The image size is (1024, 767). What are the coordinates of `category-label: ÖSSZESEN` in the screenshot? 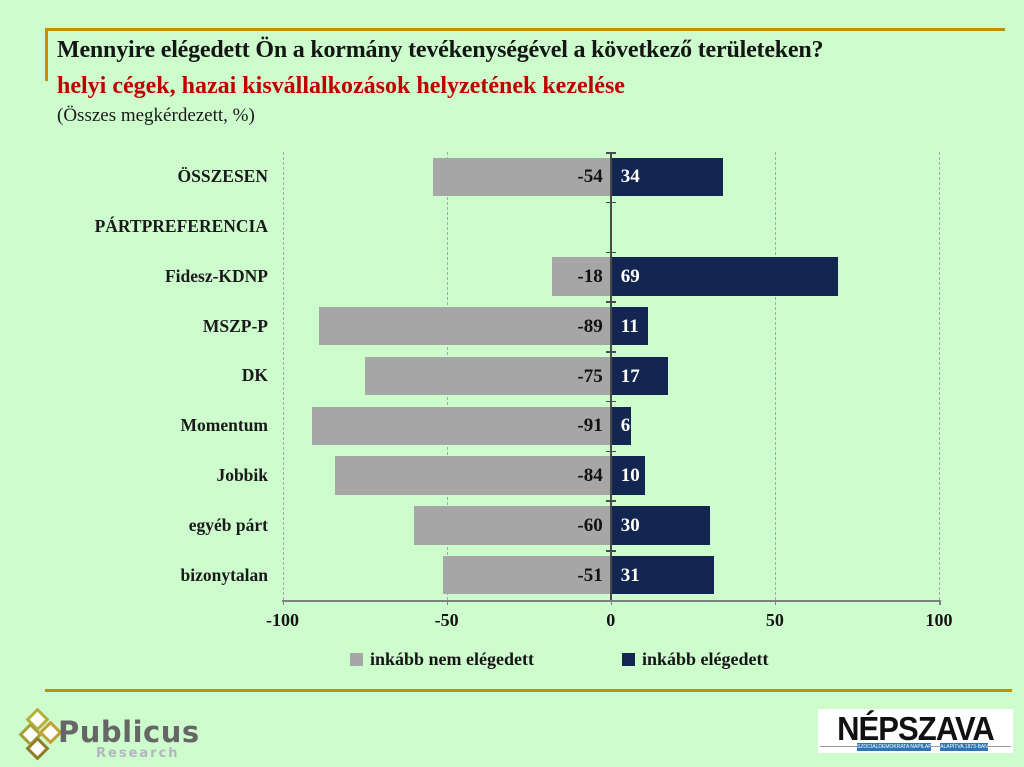 It's located at (222, 176).